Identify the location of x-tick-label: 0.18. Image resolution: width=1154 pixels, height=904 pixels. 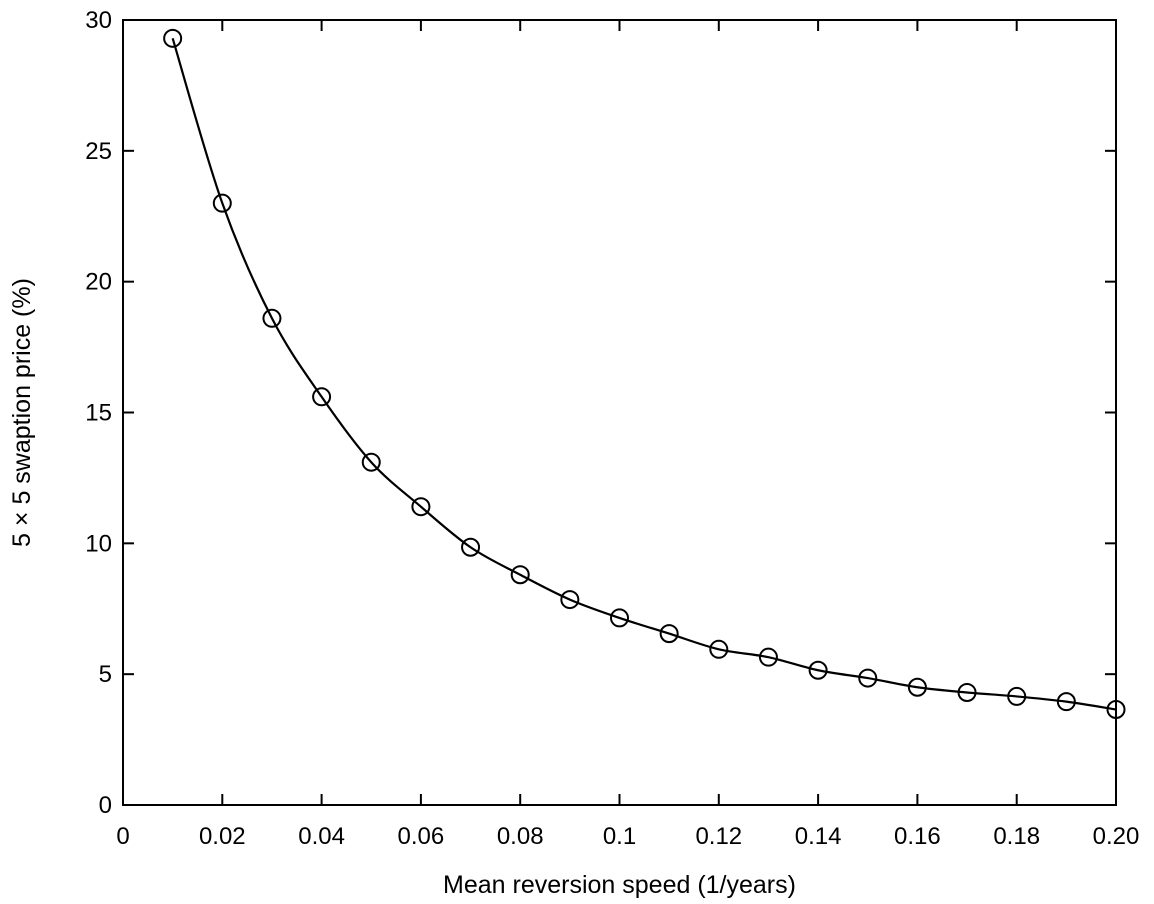
(1016, 836).